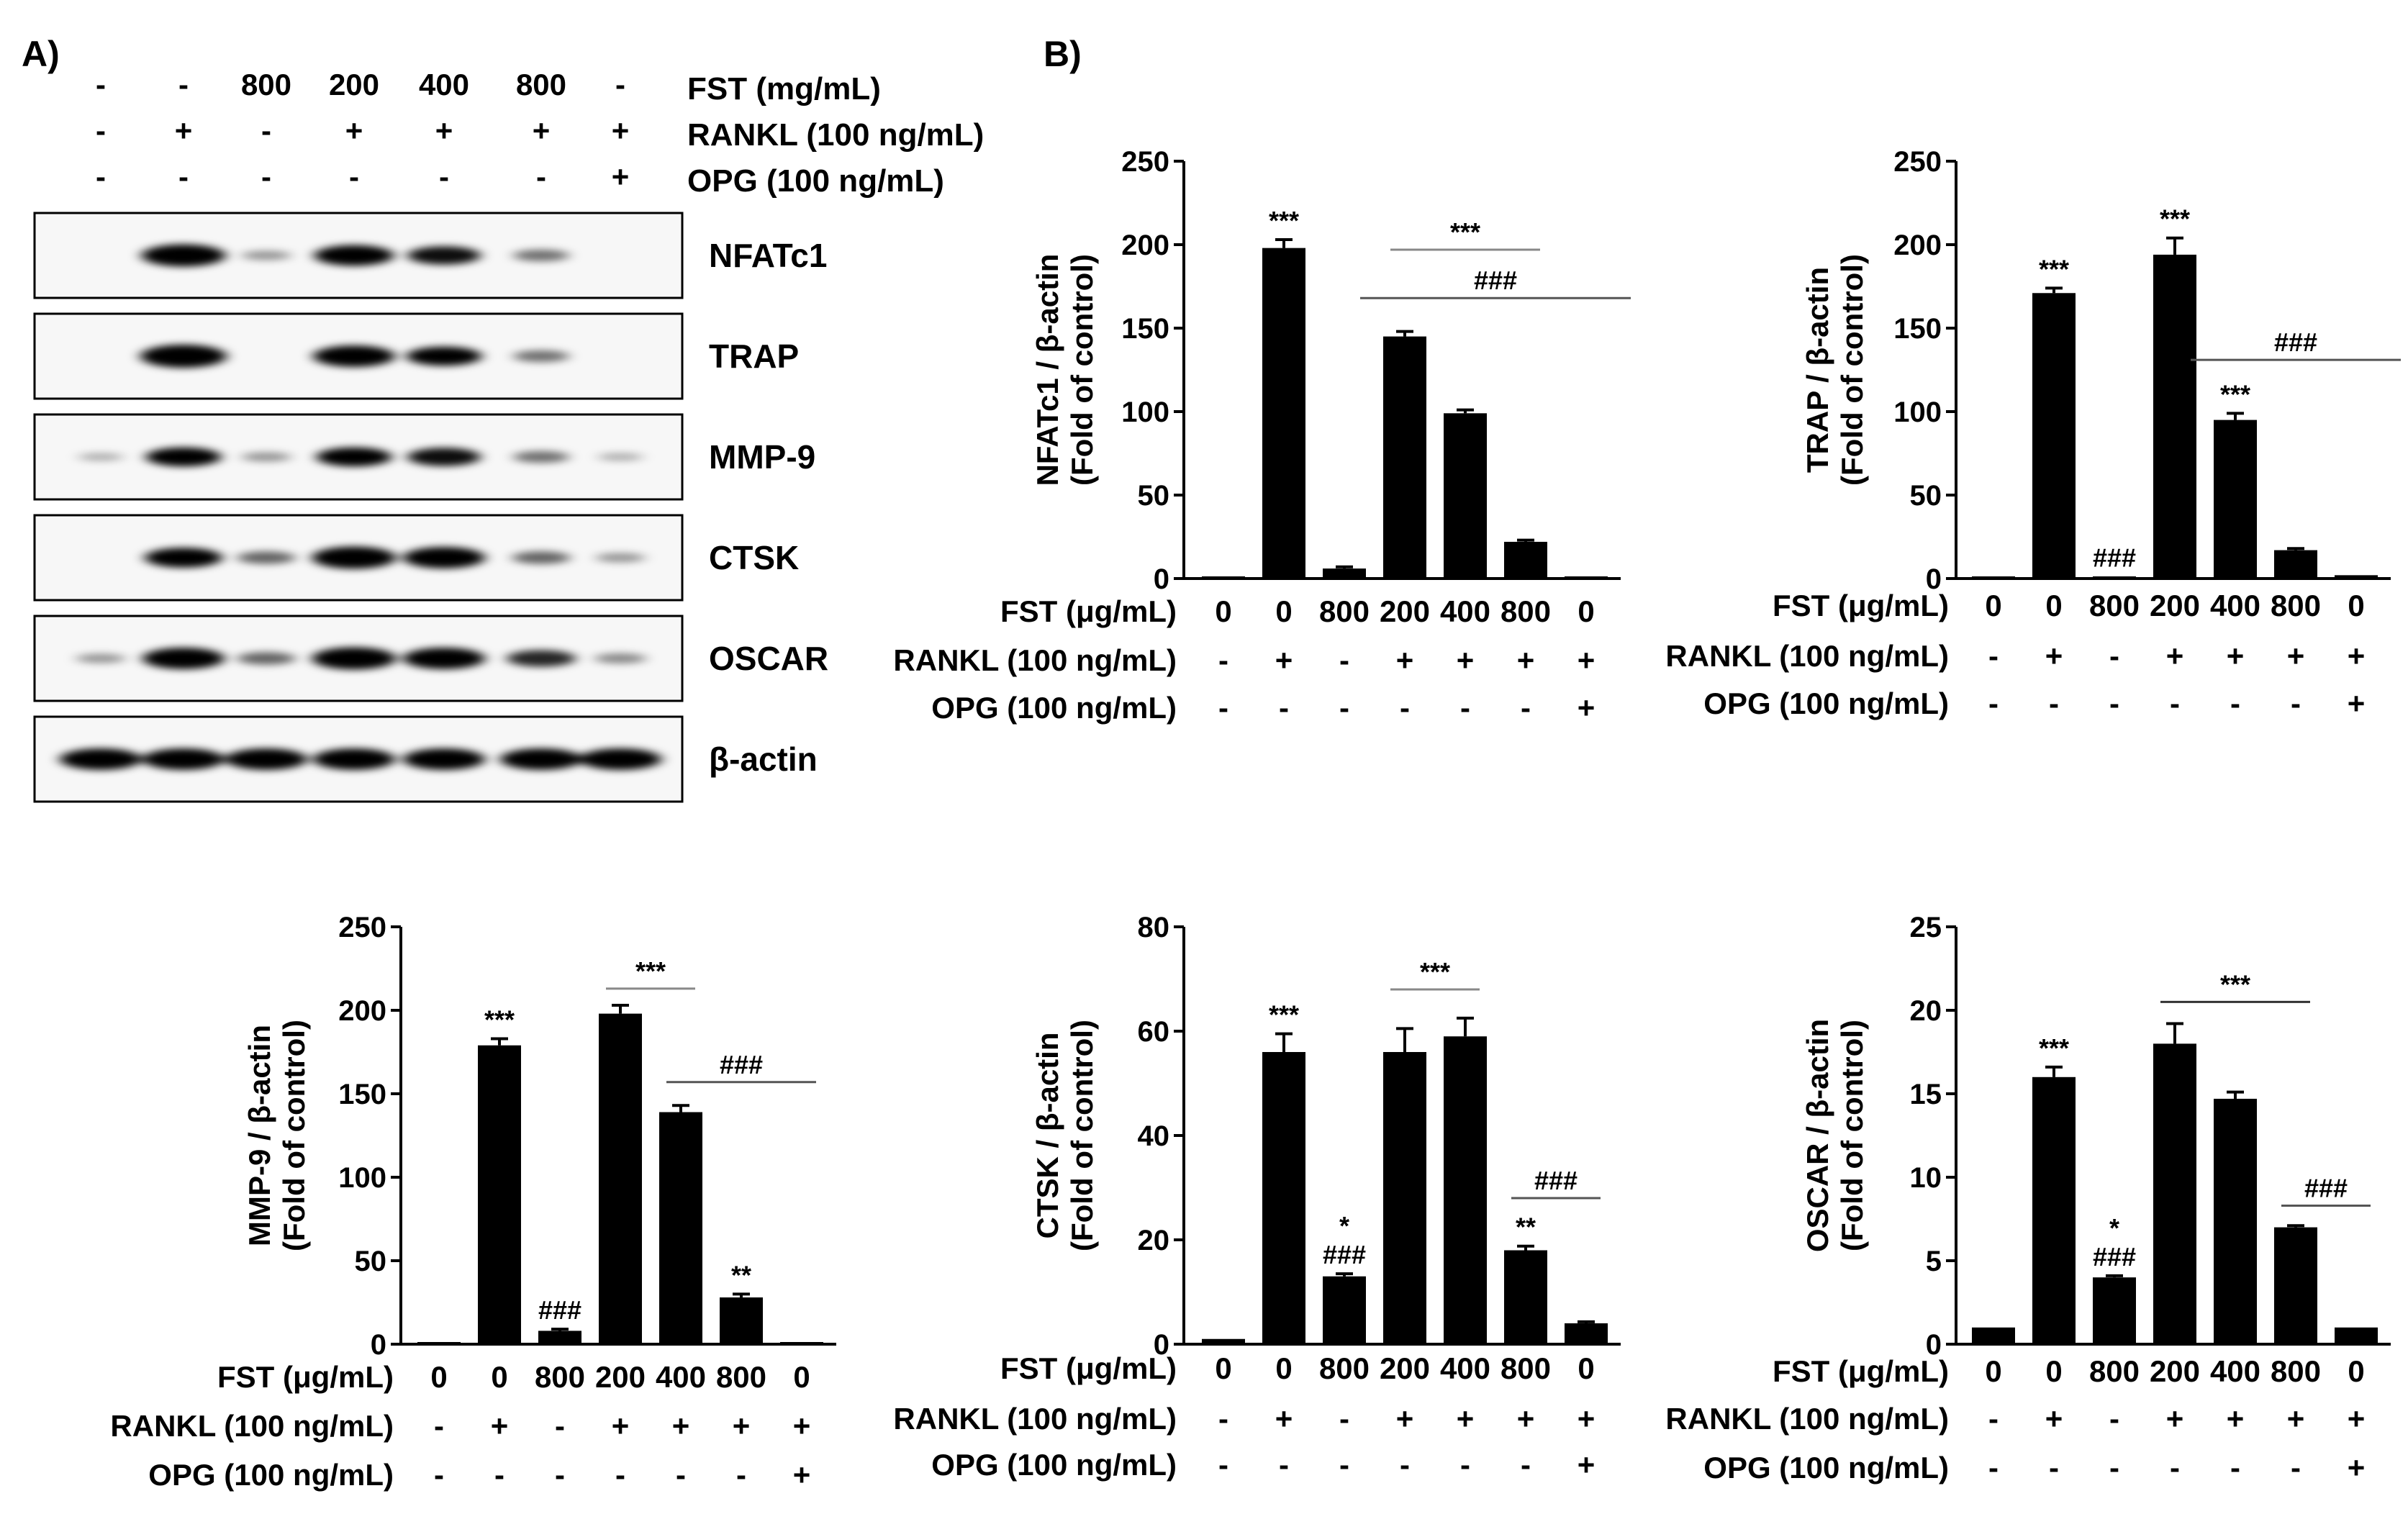 The image size is (2408, 1514). I want to click on y-tick-label: 25, so click(1926, 927).